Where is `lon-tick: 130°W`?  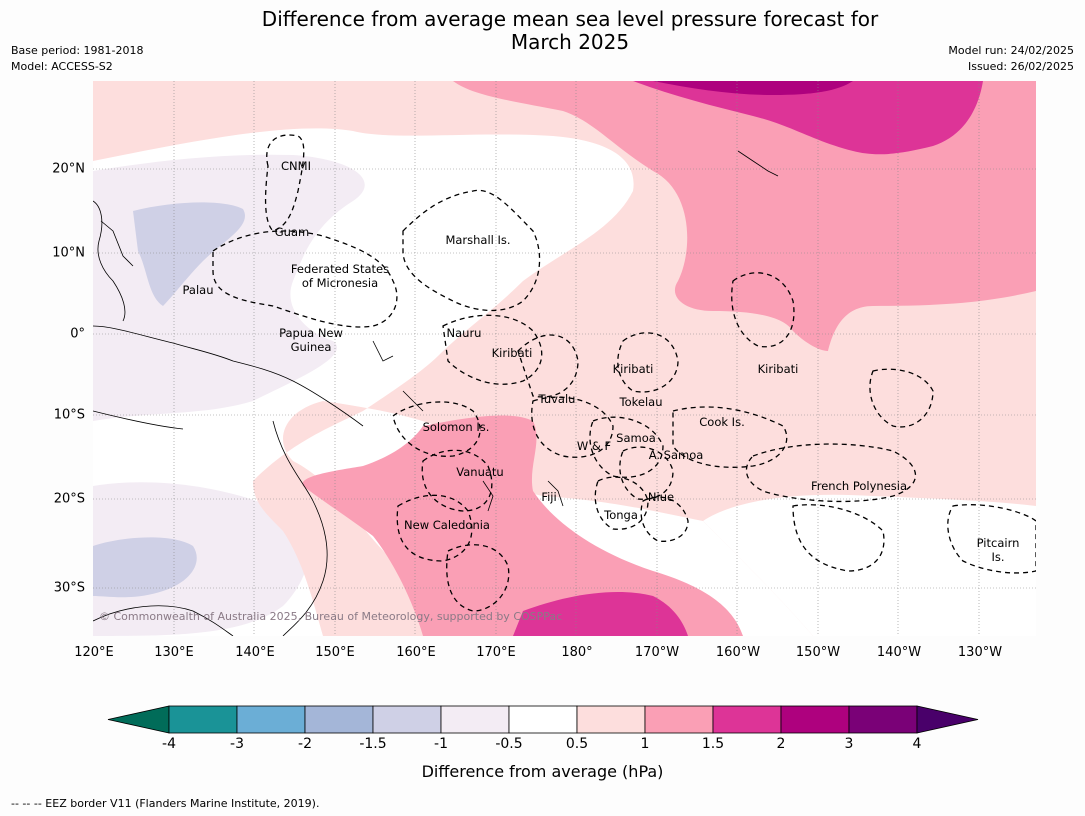
lon-tick: 130°W is located at coordinates (980, 652).